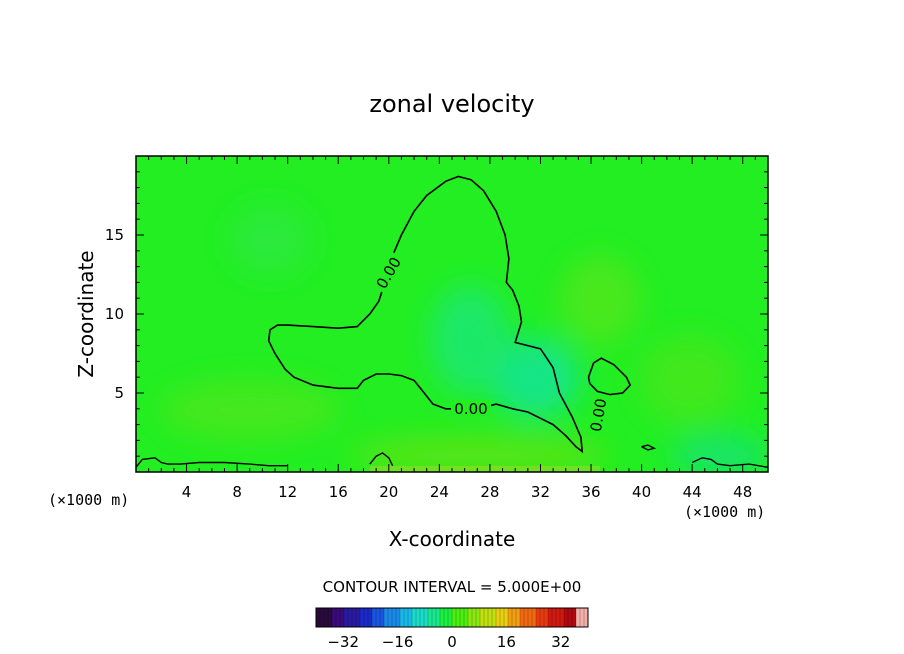 Image resolution: width=904 pixels, height=654 pixels. Describe the element at coordinates (398, 642) in the screenshot. I see `colorbar-tick-label: −16` at that location.